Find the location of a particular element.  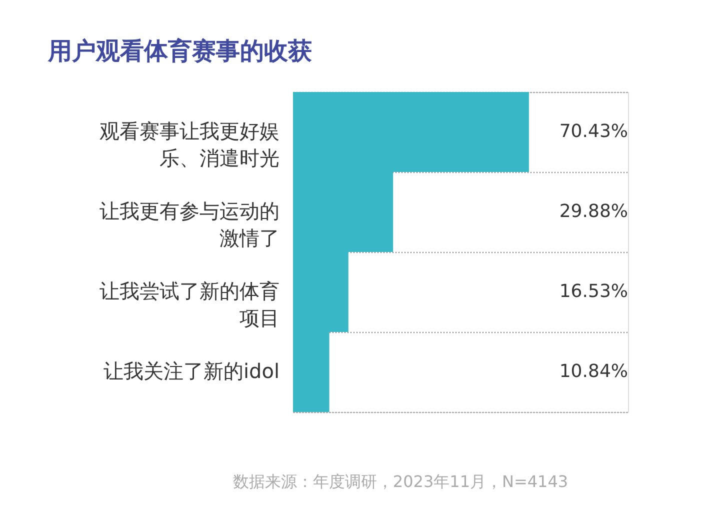

y-tick-label: 观看赛事让我更好娱乐、消遣时光 is located at coordinates (190, 144).